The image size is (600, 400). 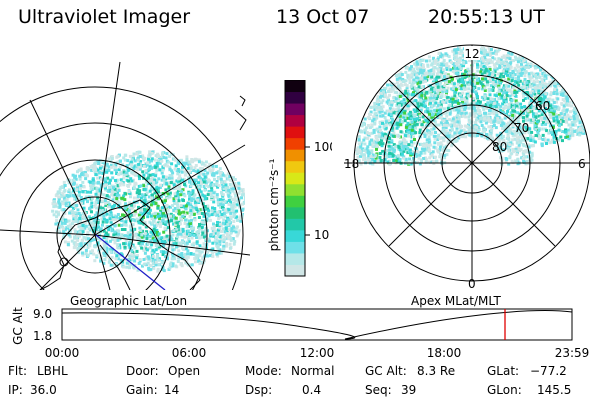 What do you see at coordinates (259, 390) in the screenshot?
I see `dsp-label: Dsp:` at bounding box center [259, 390].